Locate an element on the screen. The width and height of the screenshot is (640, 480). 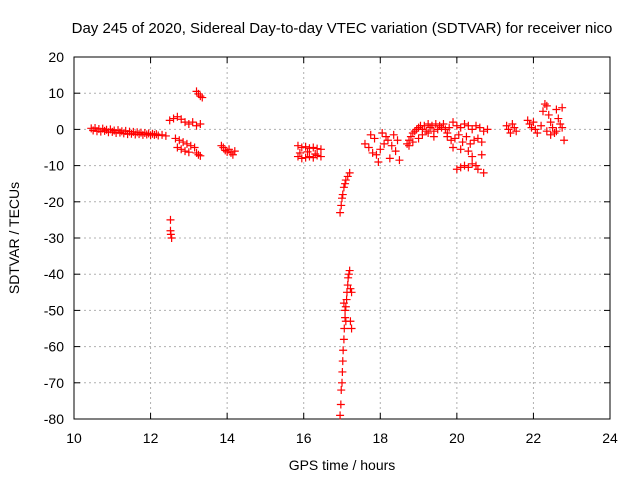
x-tick-label: 16 is located at coordinates (304, 438).